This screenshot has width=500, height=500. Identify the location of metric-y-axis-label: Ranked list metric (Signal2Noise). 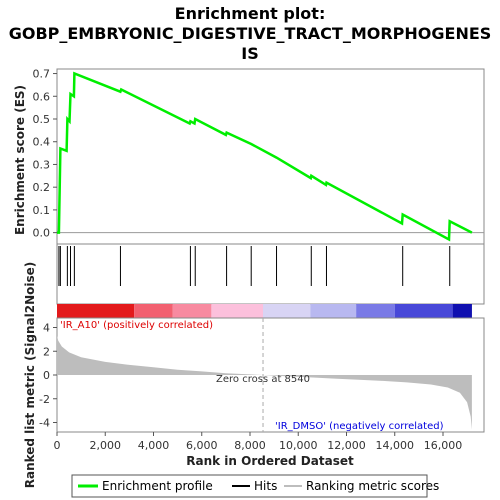
(30, 375).